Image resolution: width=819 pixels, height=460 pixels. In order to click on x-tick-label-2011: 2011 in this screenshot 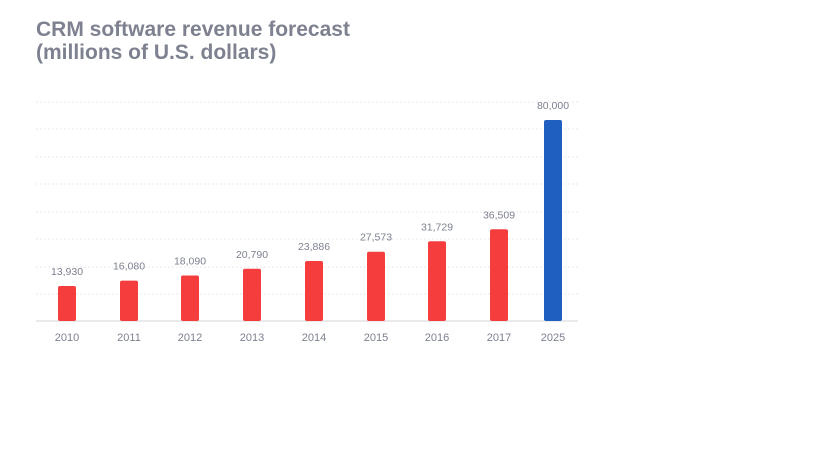, I will do `click(129, 338)`.